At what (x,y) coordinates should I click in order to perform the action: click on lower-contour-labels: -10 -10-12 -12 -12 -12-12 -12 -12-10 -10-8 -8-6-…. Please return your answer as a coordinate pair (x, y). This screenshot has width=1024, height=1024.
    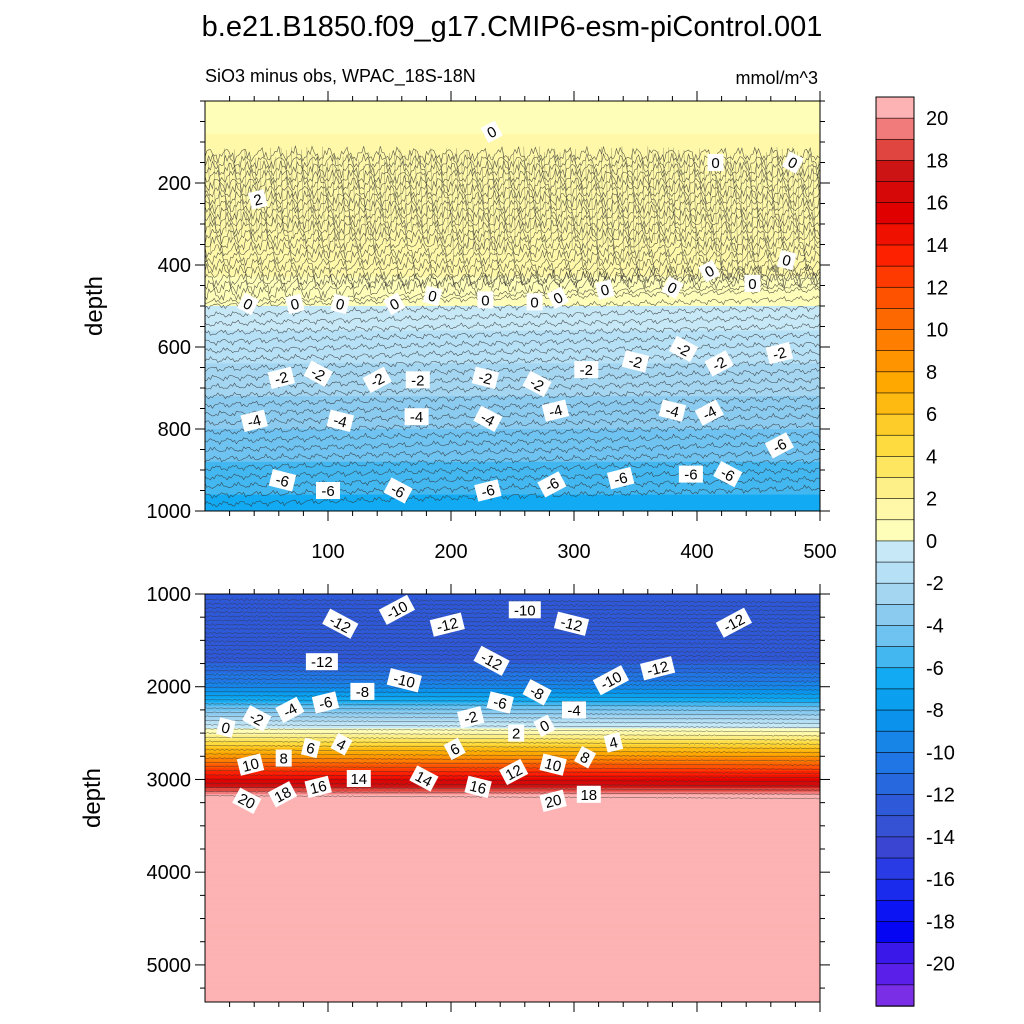
    Looking at the image, I should click on (484, 704).